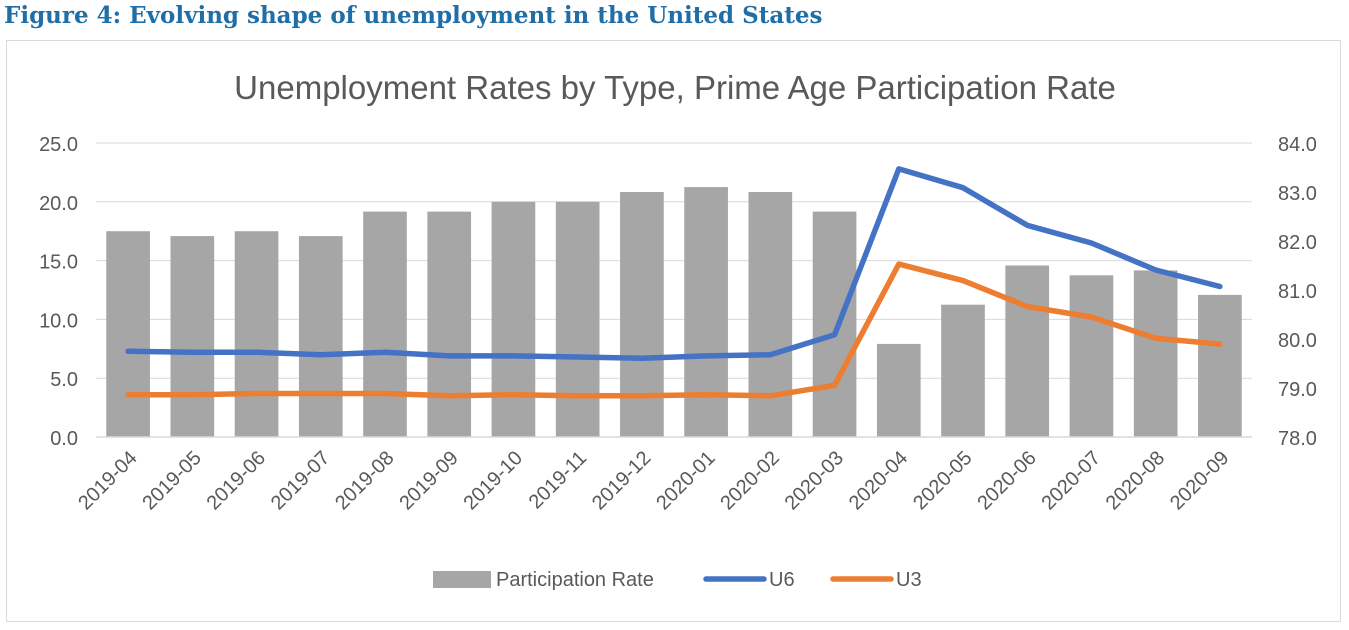 The image size is (1349, 630). Describe the element at coordinates (558, 480) in the screenshot. I see `x-tick-label: 2019-11` at that location.